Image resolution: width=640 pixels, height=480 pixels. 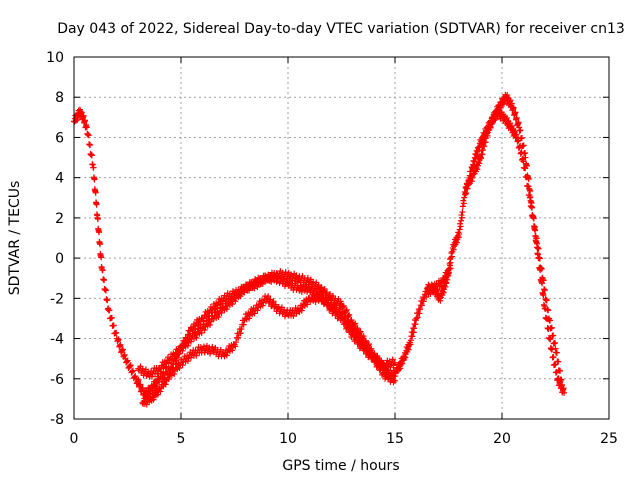 I want to click on y-tick-label: 2, so click(x=59, y=219).